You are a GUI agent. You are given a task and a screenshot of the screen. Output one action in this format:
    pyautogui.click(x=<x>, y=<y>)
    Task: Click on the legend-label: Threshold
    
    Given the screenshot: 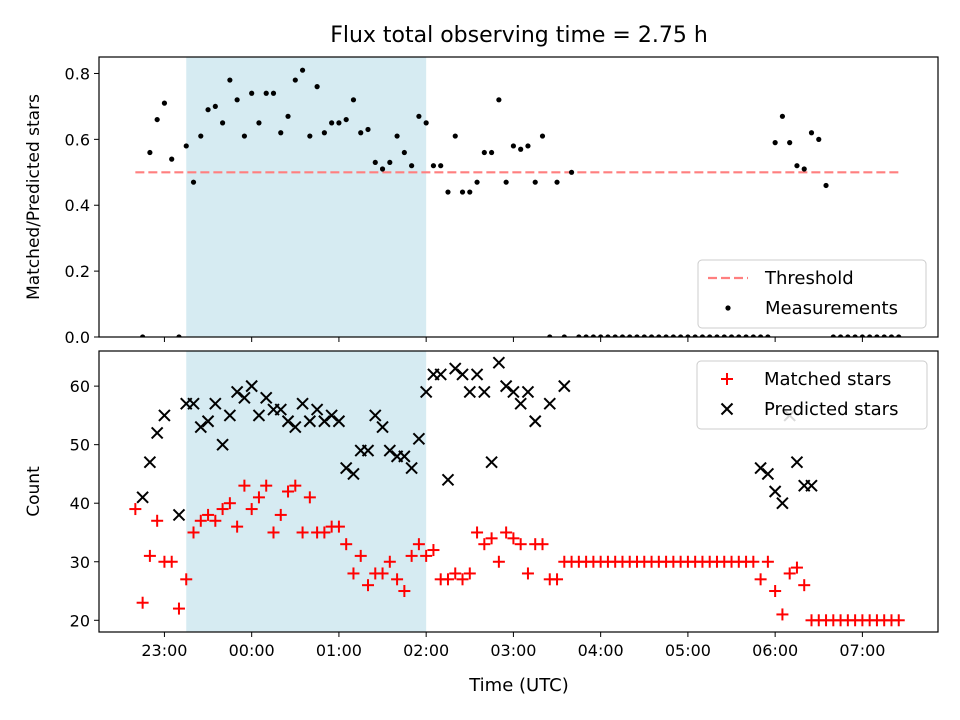 What is the action you would take?
    pyautogui.click(x=809, y=278)
    